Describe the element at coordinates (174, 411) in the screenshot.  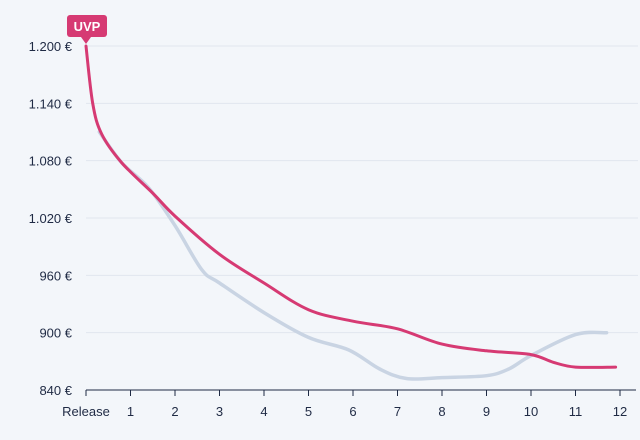
I see `x-tick-label: 2` at that location.